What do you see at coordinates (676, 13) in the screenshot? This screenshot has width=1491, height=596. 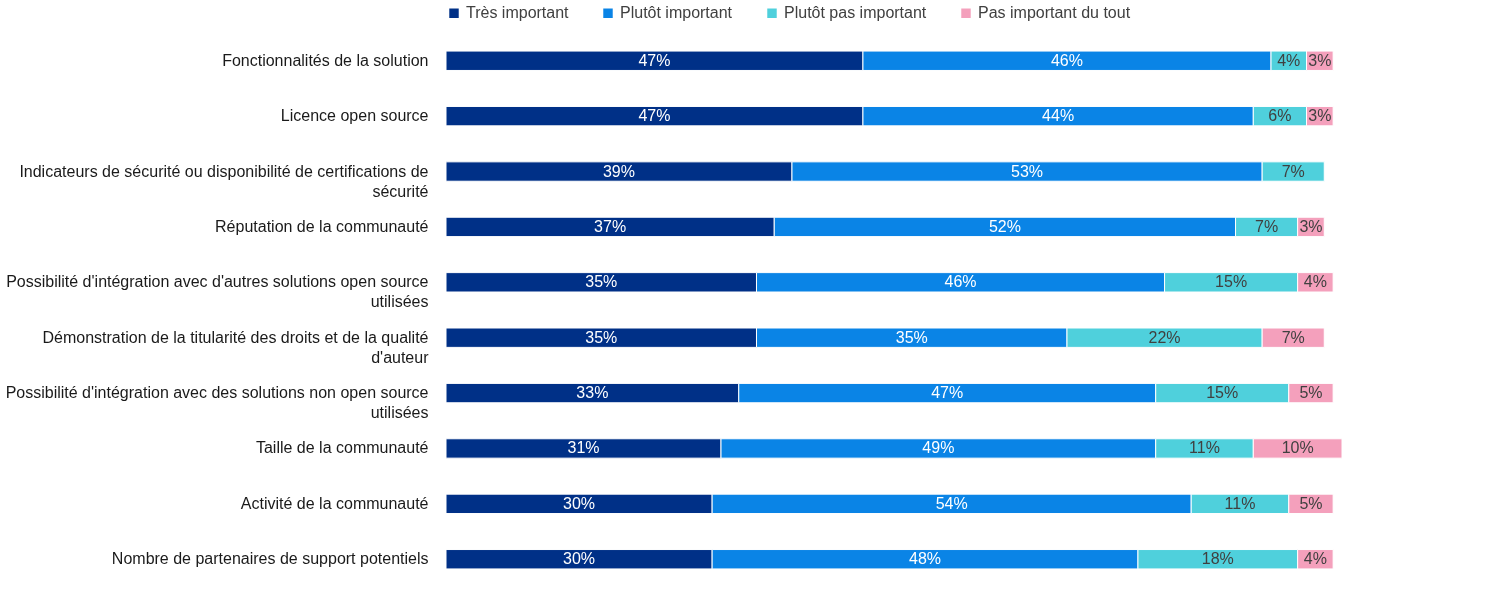 I see `legend-label: Plutôt important` at bounding box center [676, 13].